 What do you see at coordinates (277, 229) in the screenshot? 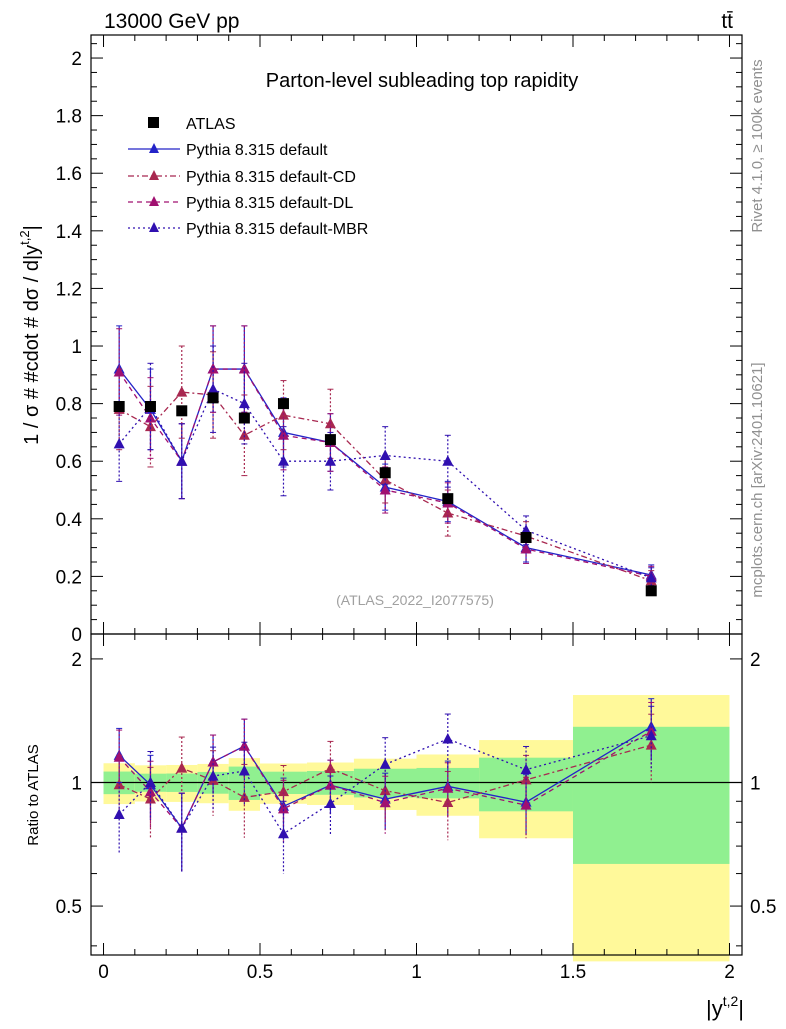
I see `legend-label-mbr: Pythia 8.315 default-MBR` at bounding box center [277, 229].